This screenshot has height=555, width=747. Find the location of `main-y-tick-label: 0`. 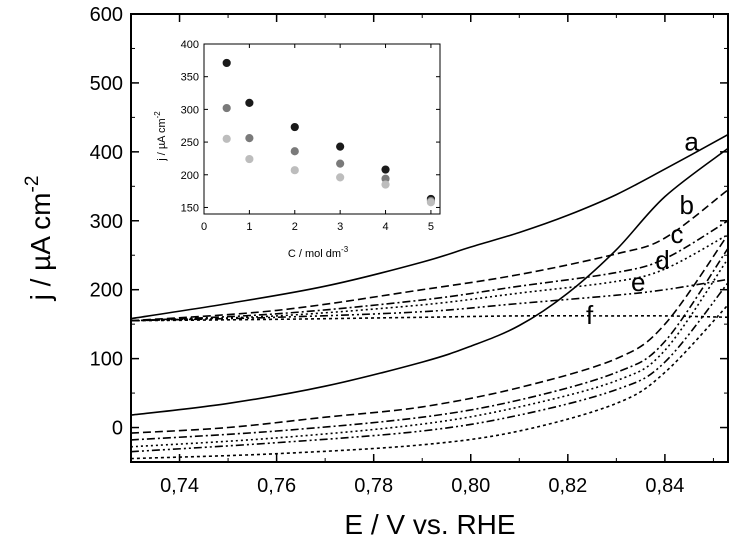

main-y-tick-label: 0 is located at coordinates (117, 429).